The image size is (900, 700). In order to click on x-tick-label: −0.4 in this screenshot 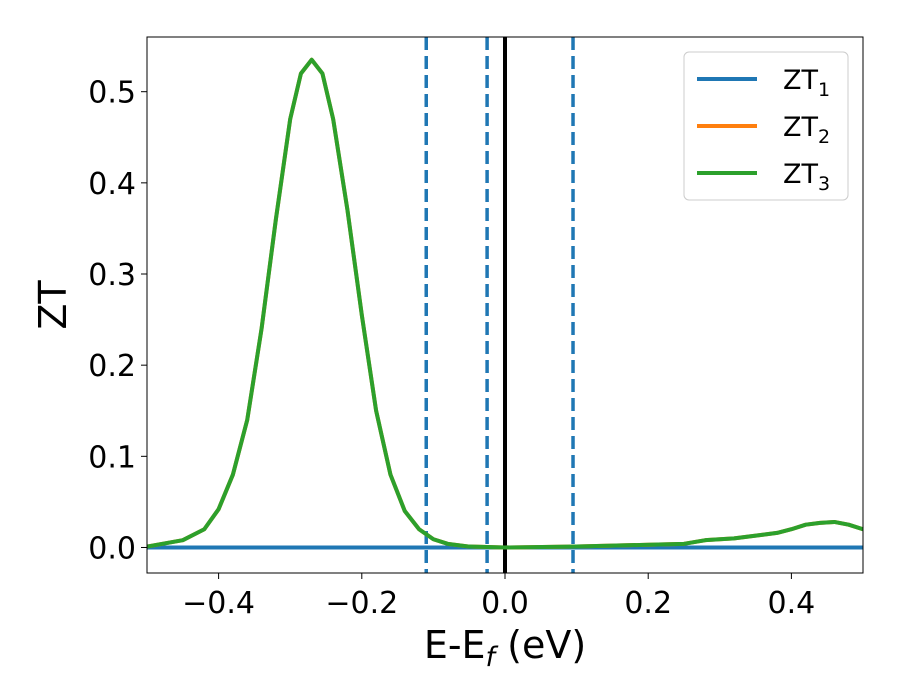, I will do `click(218, 603)`.